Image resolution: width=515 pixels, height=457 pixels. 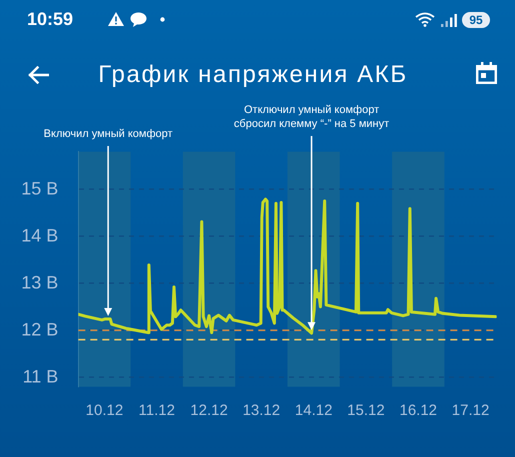 I want to click on y-tick-label: 12 В, so click(x=39, y=329).